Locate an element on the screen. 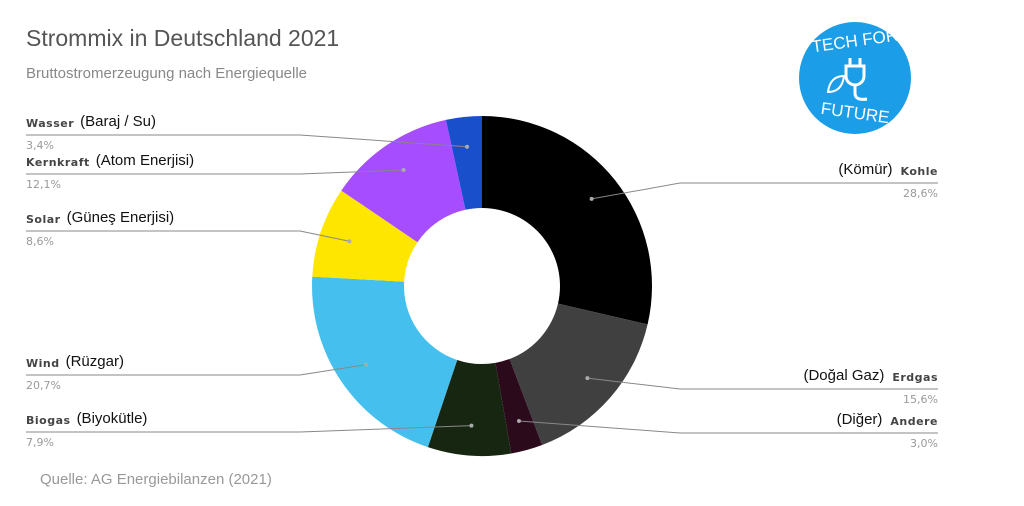 This screenshot has height=506, width=1024. translation-label: (Diğer) is located at coordinates (860, 419).